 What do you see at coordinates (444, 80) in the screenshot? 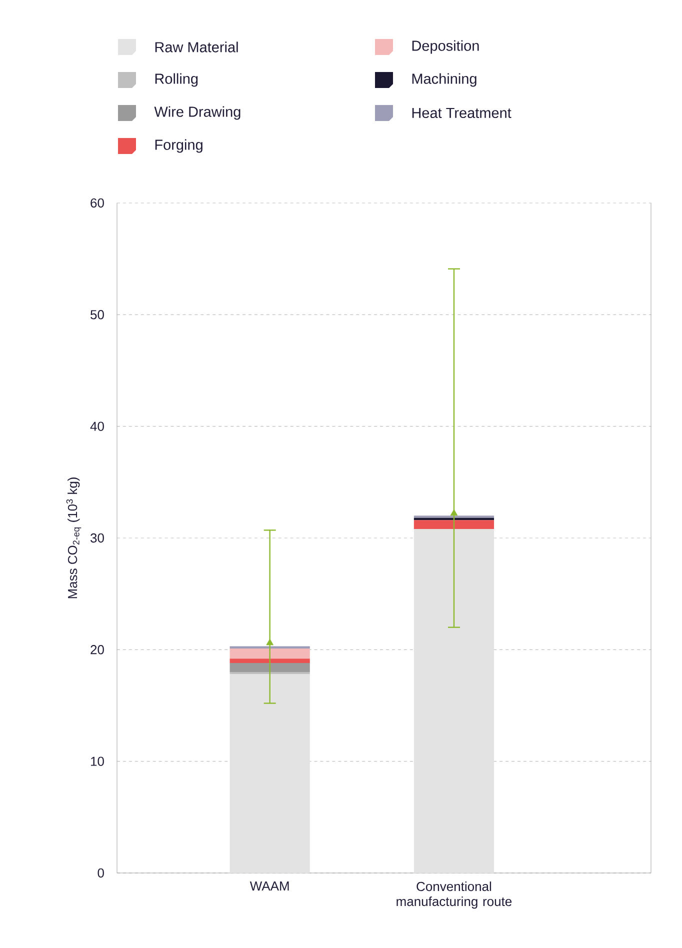
I see `legend-label: Machining` at bounding box center [444, 80].